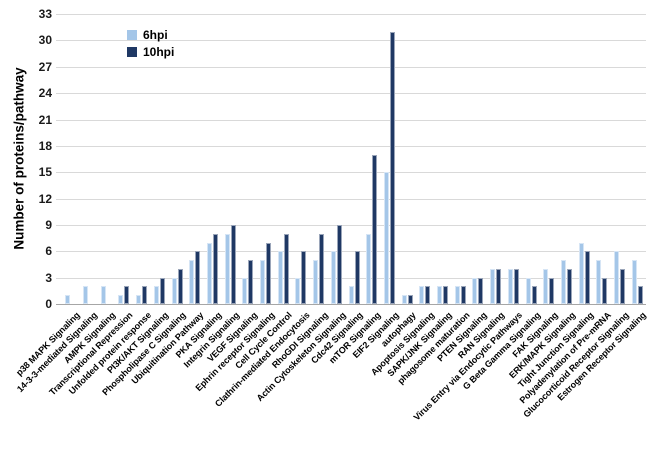 The width and height of the screenshot is (650, 453). What do you see at coordinates (48, 277) in the screenshot?
I see `y-tick-label: 3` at bounding box center [48, 277].